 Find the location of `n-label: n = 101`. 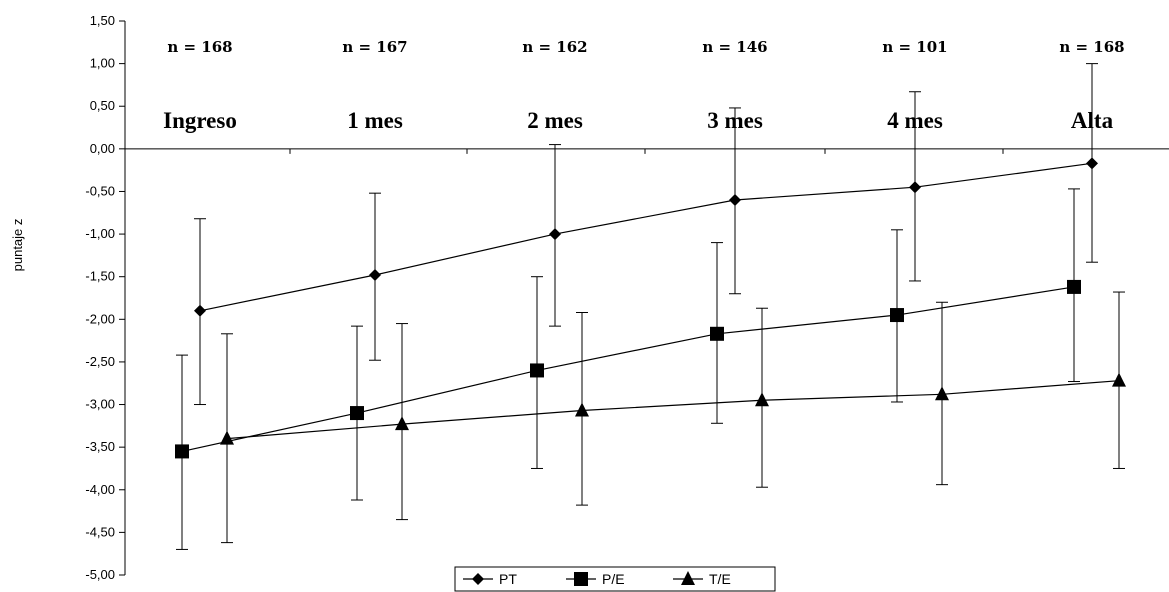

n-label: n = 101 is located at coordinates (914, 47).